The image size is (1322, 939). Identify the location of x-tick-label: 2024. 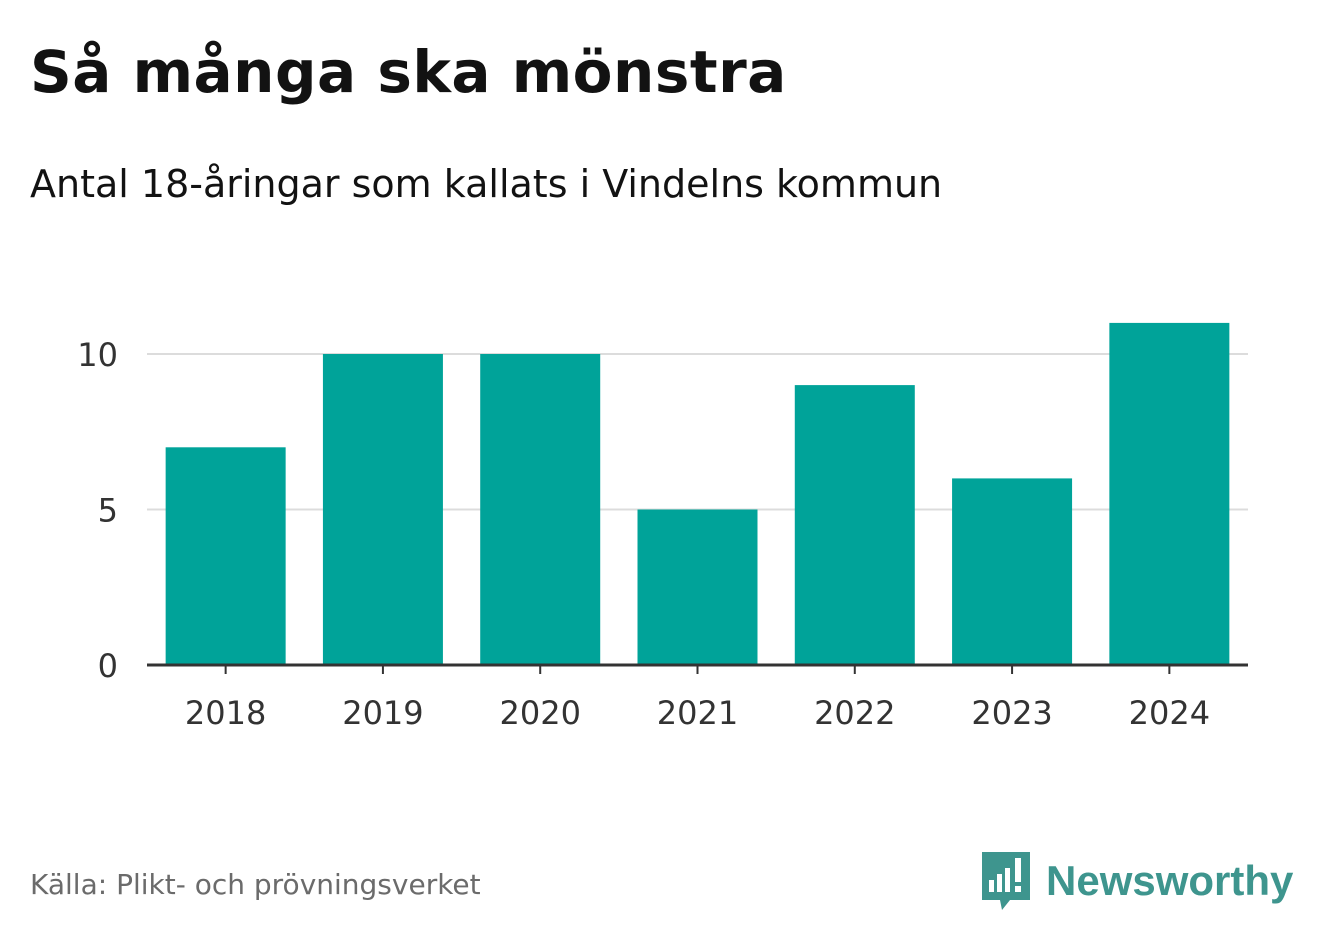
(1169, 713).